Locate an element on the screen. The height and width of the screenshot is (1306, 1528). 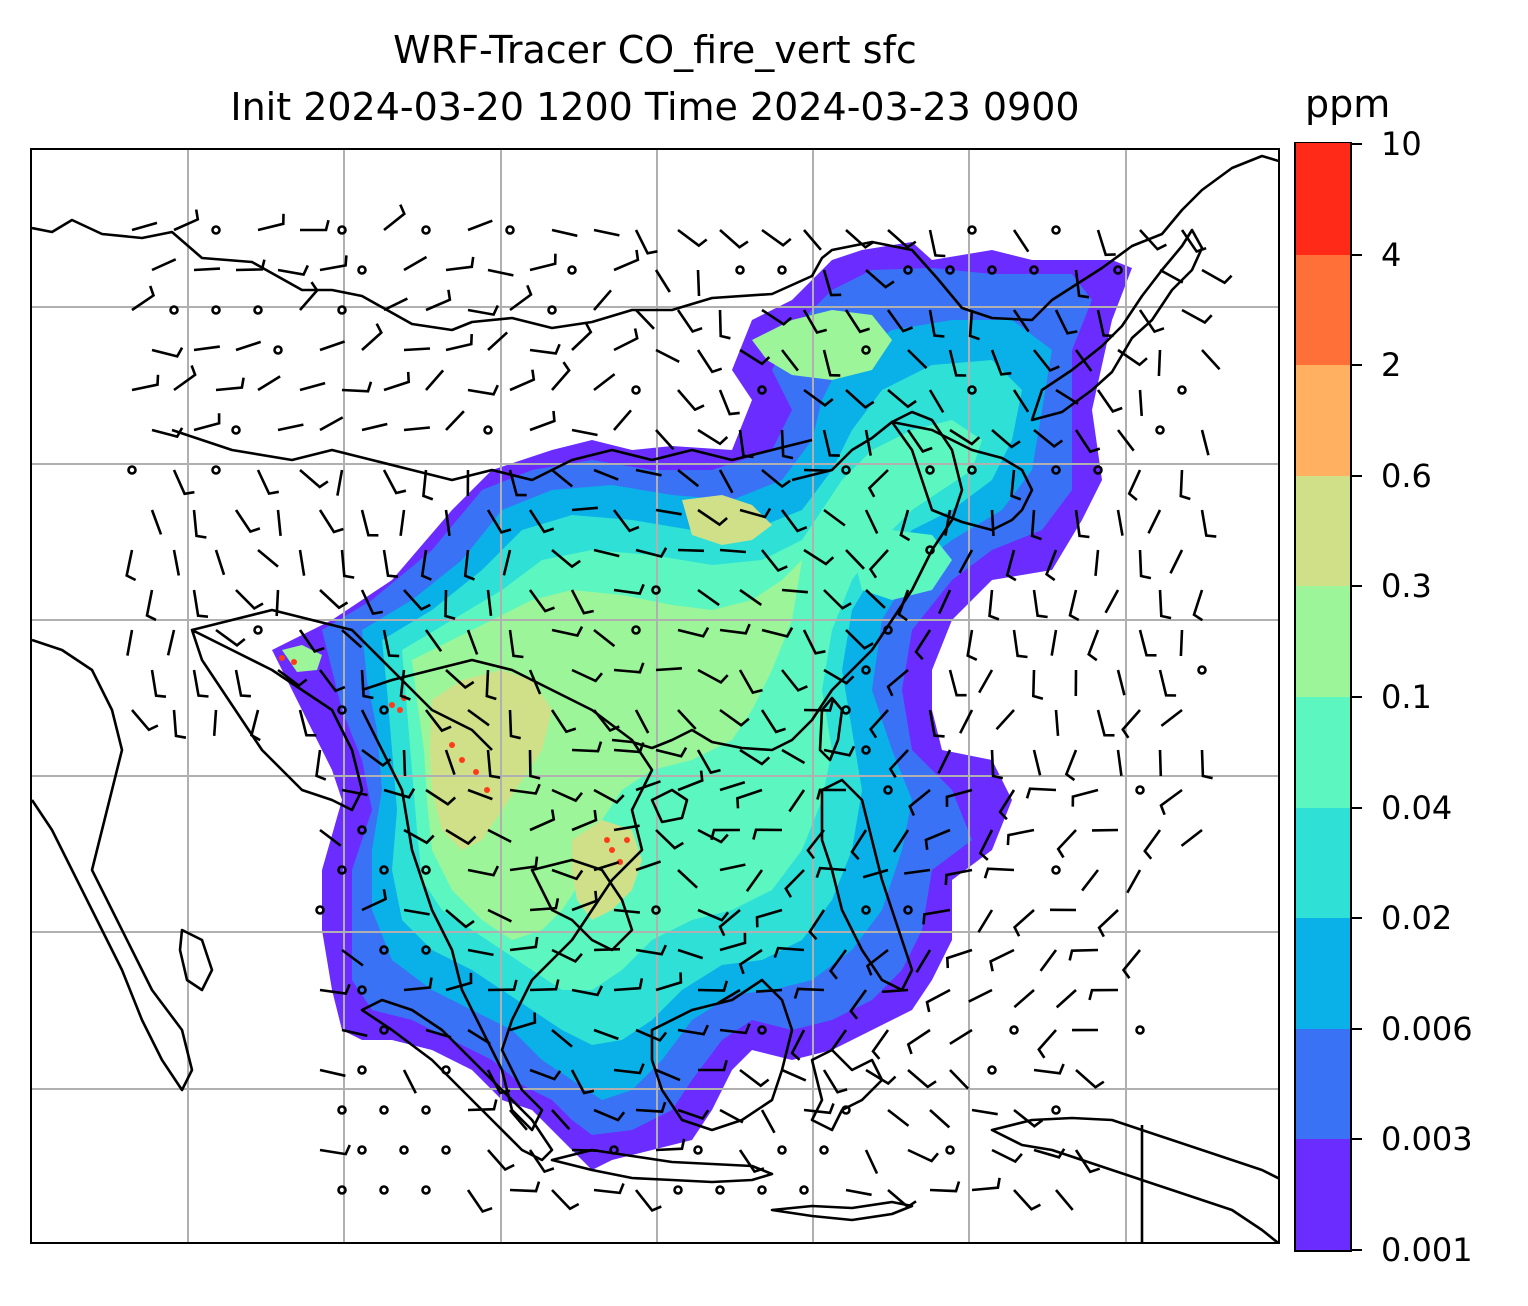
fire-hotspot is located at coordinates (487, 790).